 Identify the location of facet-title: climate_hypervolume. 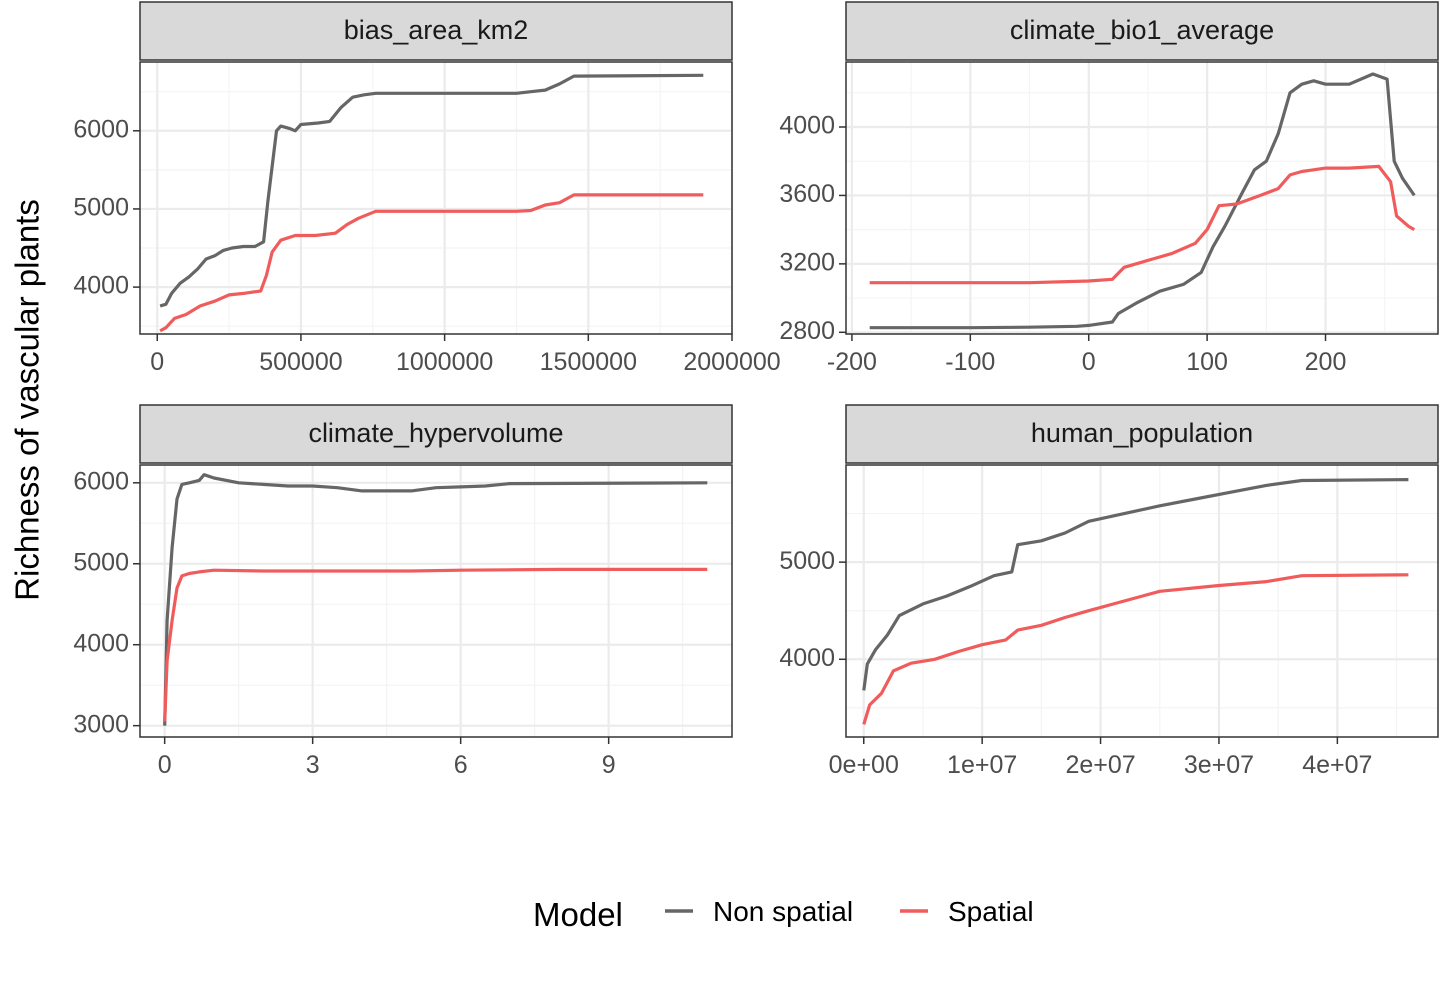
(435, 433).